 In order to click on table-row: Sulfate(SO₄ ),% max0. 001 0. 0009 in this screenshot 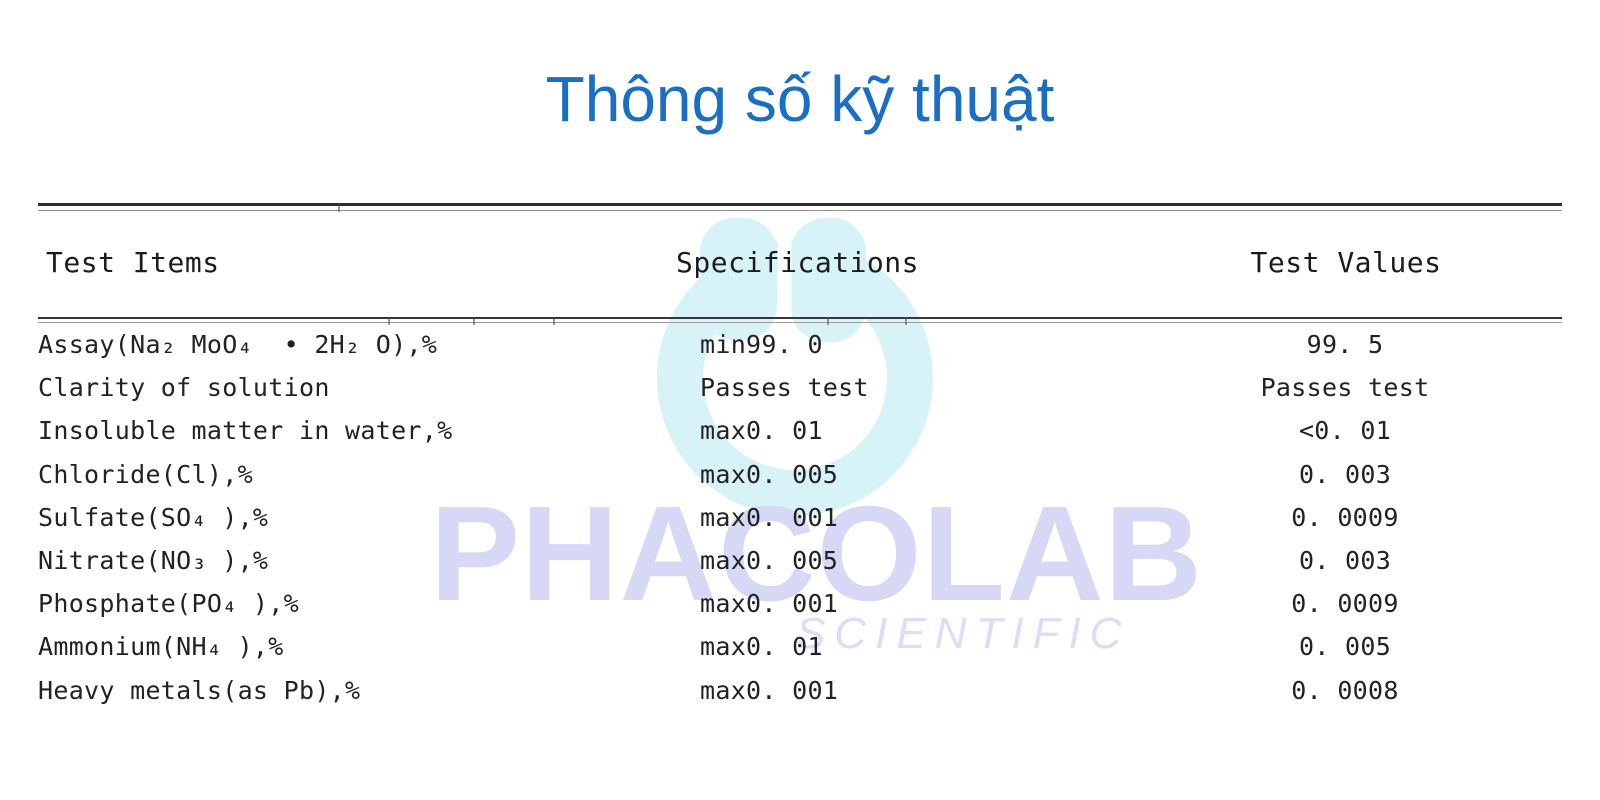, I will do `click(800, 517)`.